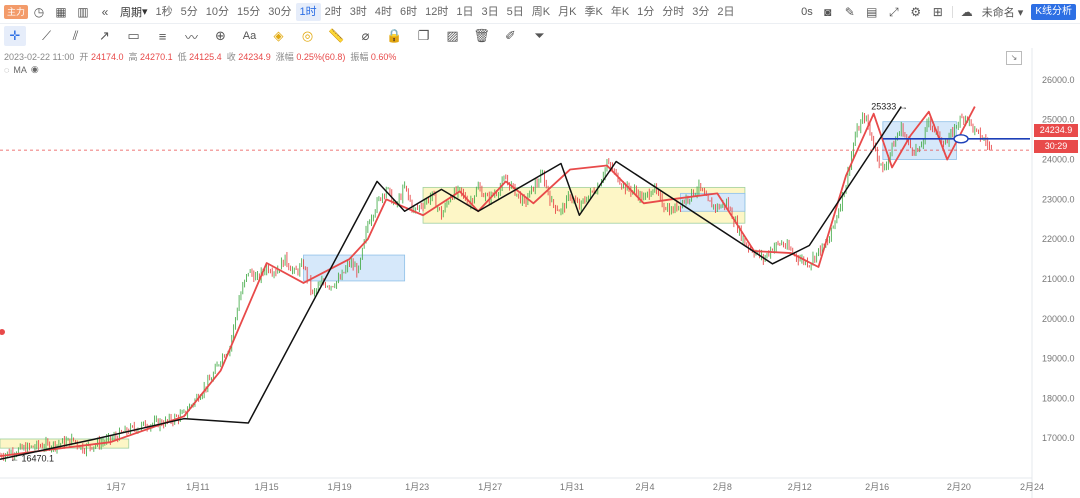 This screenshot has height=498, width=1080. I want to click on timeframe-button: 1时, so click(308, 11).